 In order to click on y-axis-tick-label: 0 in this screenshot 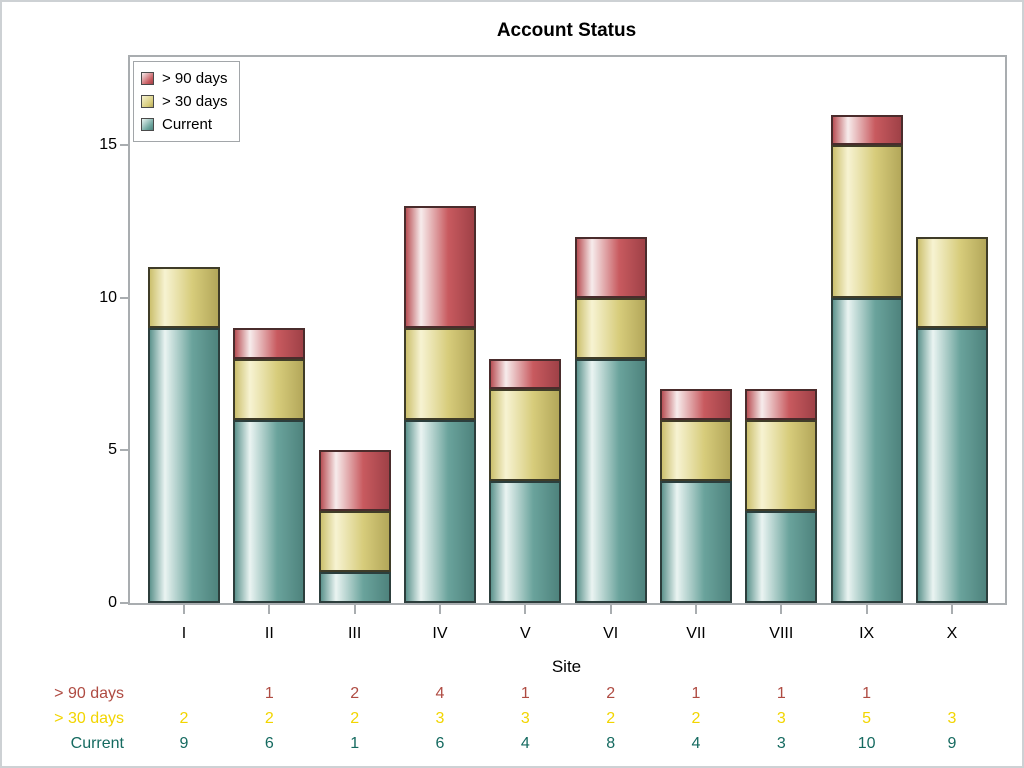, I will do `click(112, 602)`.